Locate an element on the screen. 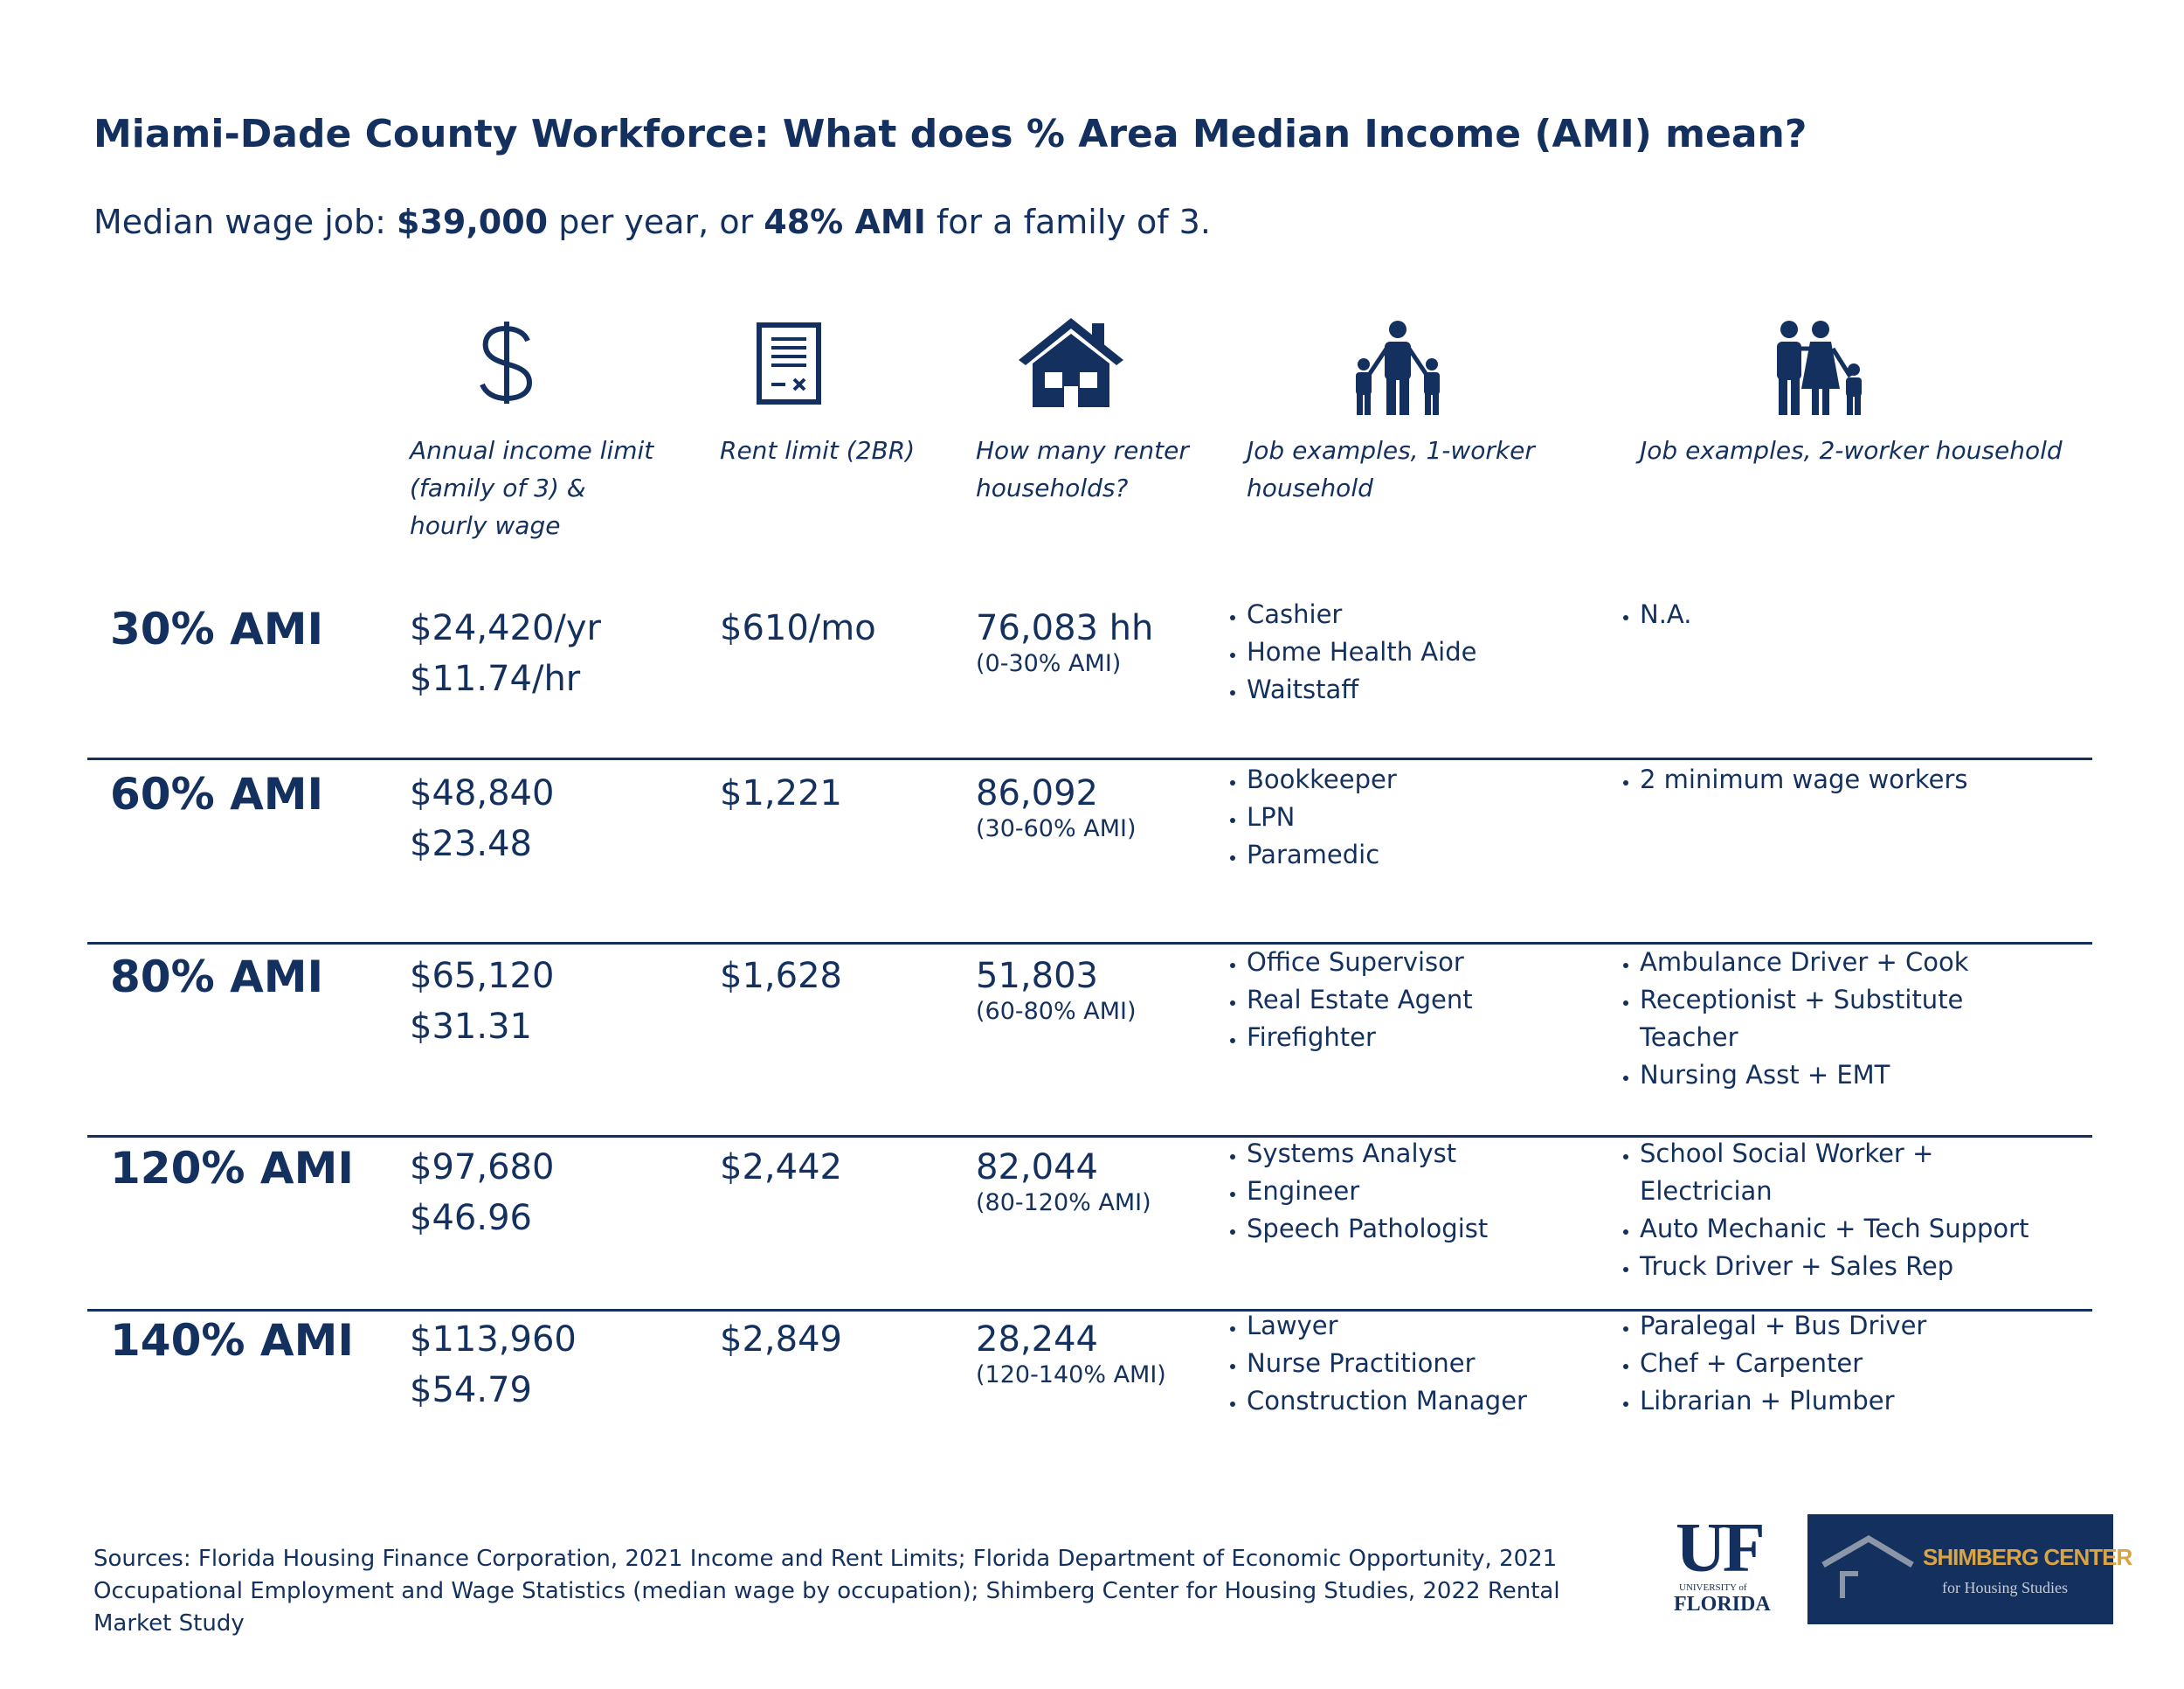  job-line: Teacher is located at coordinates (1689, 1037).